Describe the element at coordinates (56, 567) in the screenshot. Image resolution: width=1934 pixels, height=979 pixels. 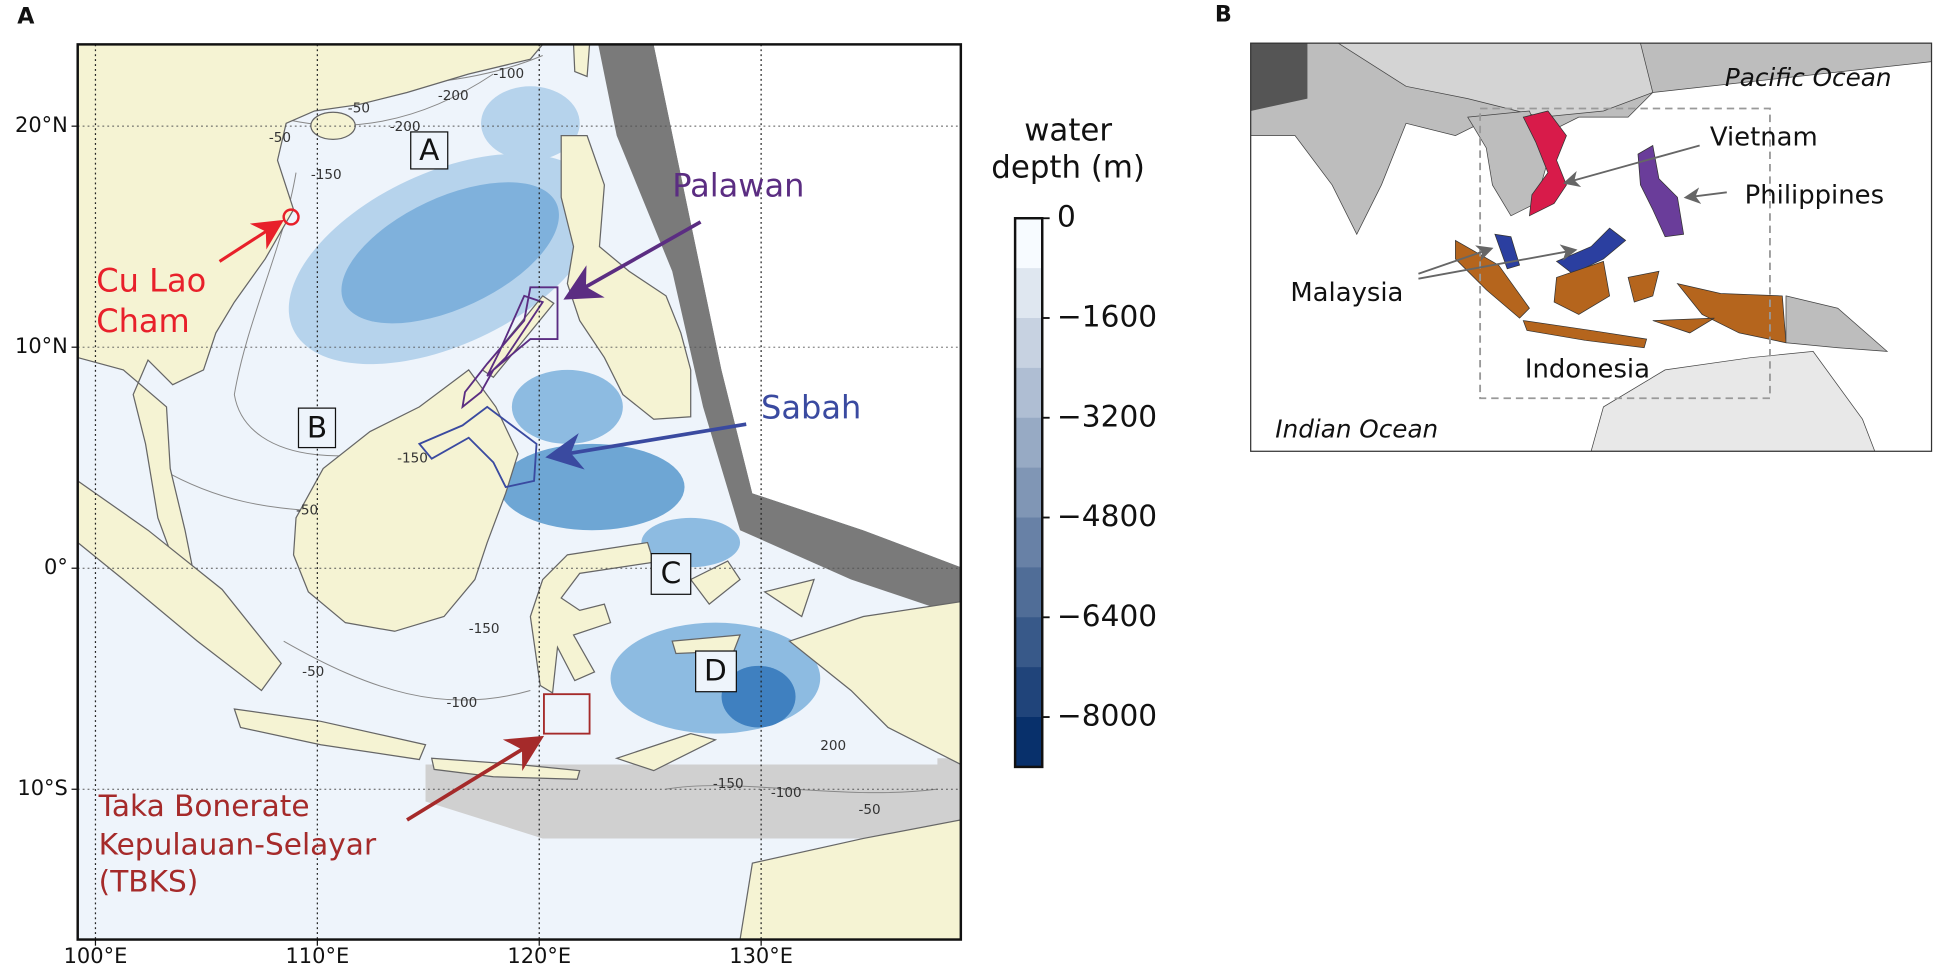
I see `y-tick-label: 0°` at that location.